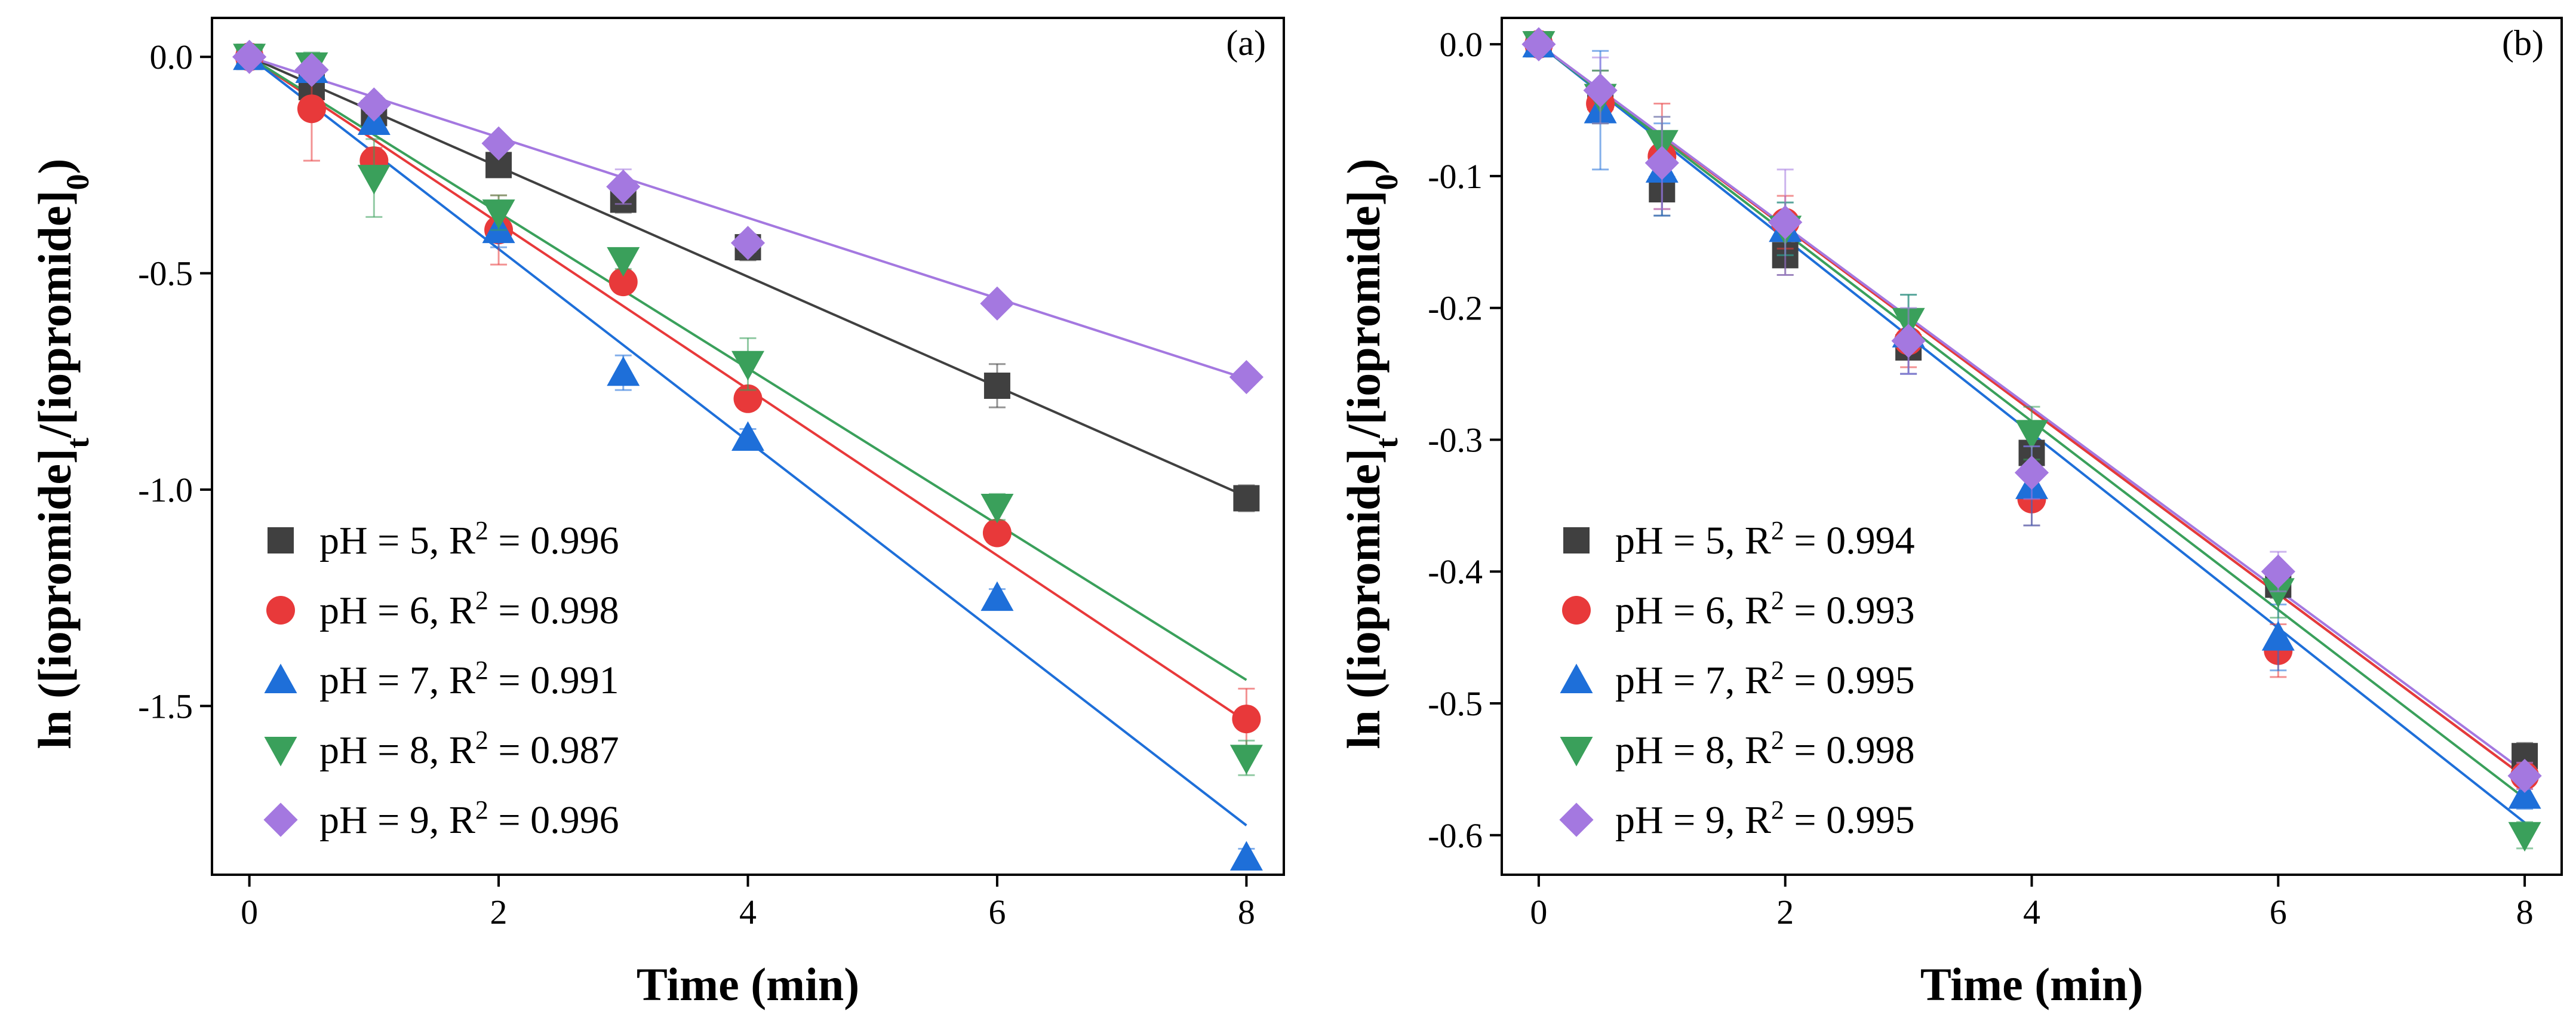 The height and width of the screenshot is (1024, 2576). Describe the element at coordinates (553, 750) in the screenshot. I see `legend-r2-value: = 0.987` at that location.